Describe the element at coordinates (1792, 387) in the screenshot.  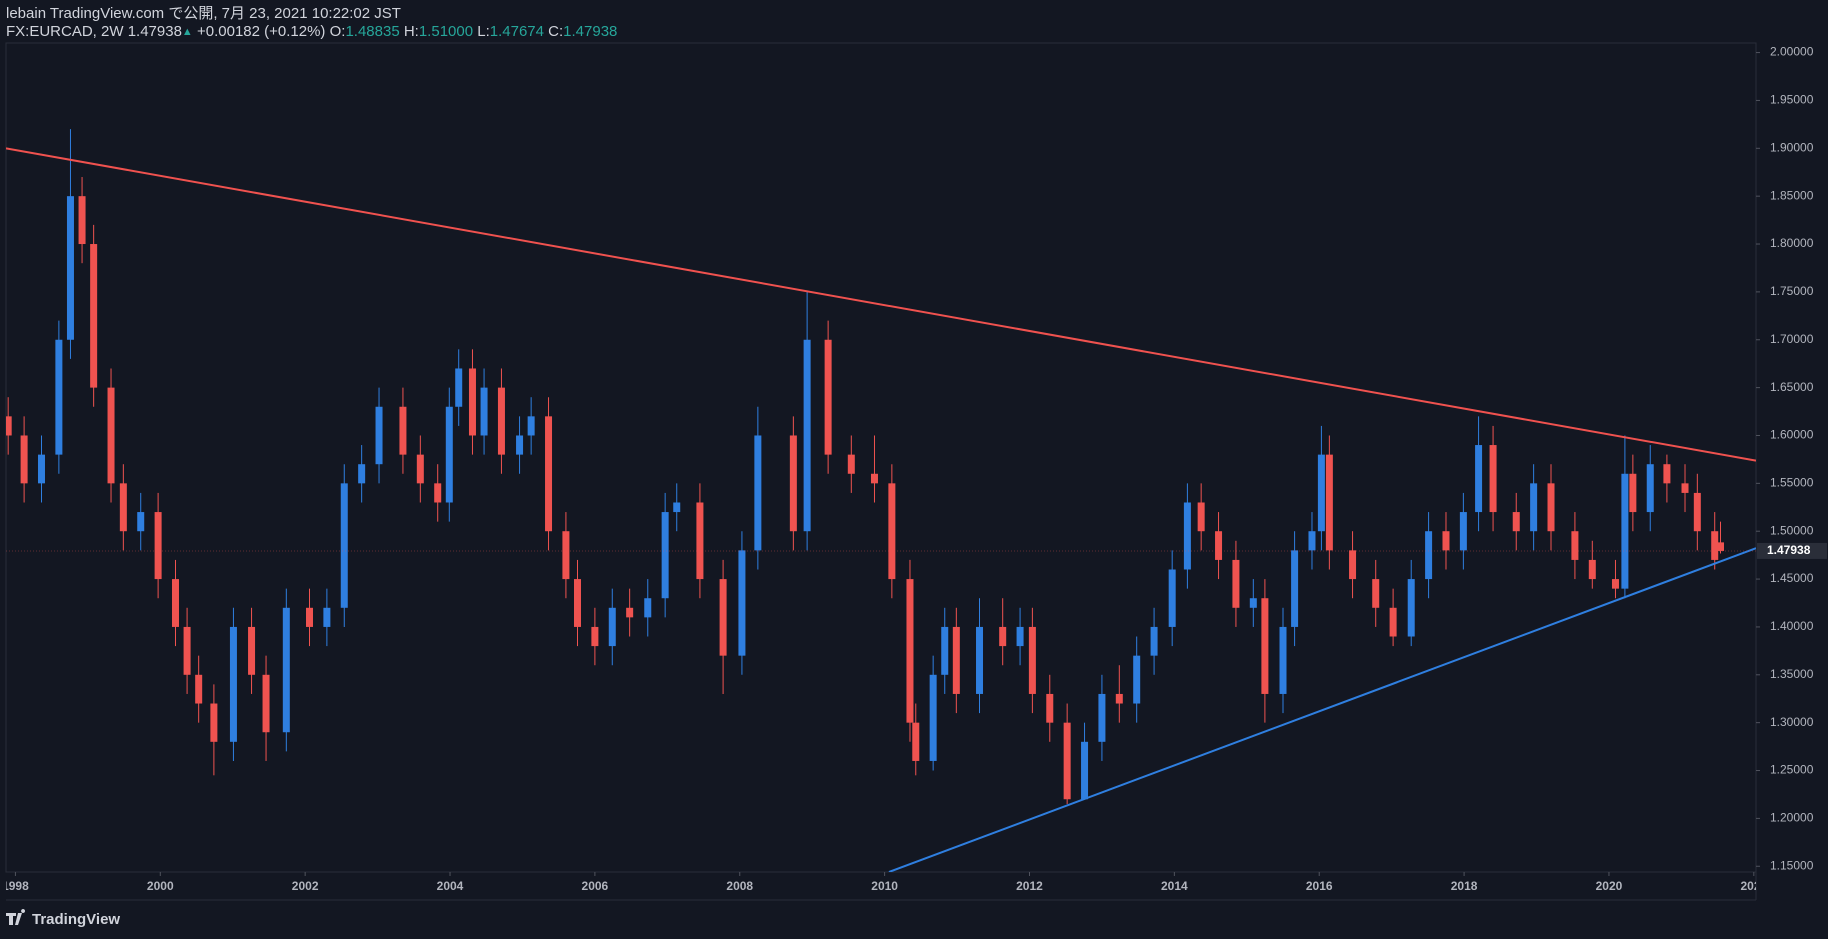
I see `y-tick-label: 1.65000` at that location.